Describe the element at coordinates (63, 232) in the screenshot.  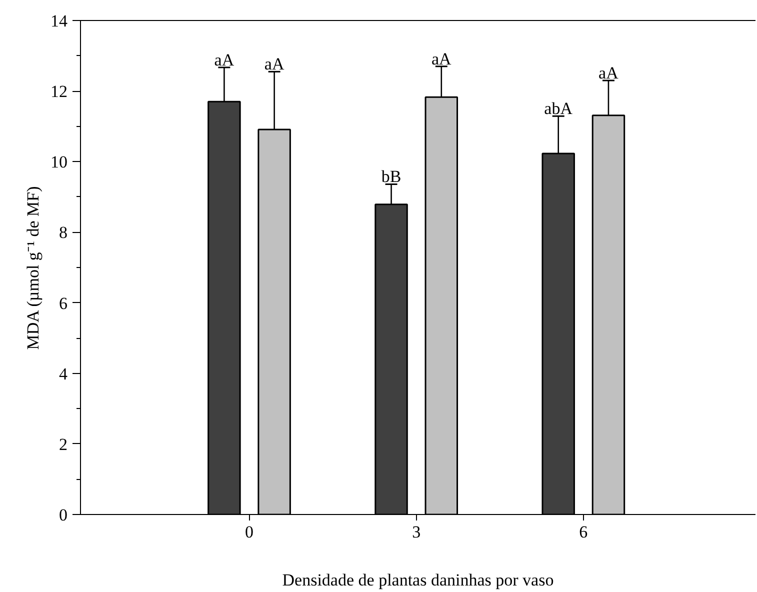
I see `y-tick-label: 8` at that location.